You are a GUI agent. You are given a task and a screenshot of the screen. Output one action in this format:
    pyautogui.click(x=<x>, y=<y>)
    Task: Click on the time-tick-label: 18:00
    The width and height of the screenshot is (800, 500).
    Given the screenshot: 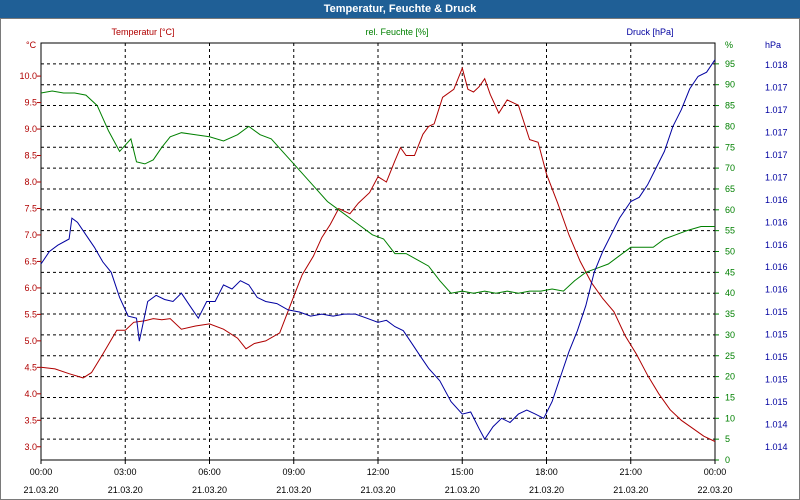 What is the action you would take?
    pyautogui.click(x=546, y=472)
    